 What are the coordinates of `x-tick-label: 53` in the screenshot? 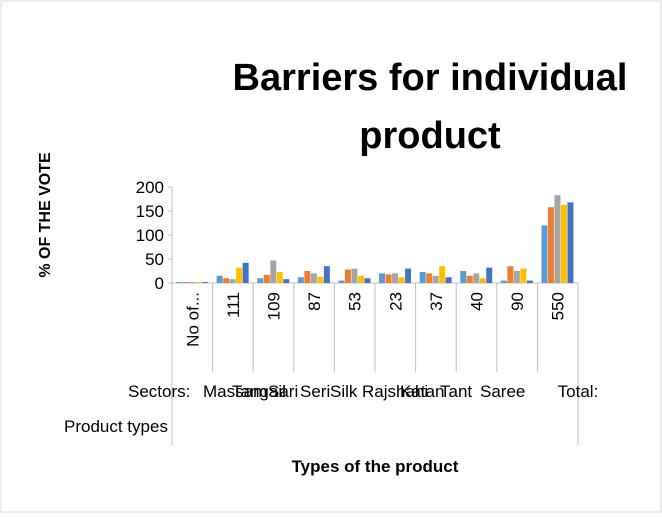 It's located at (355, 301).